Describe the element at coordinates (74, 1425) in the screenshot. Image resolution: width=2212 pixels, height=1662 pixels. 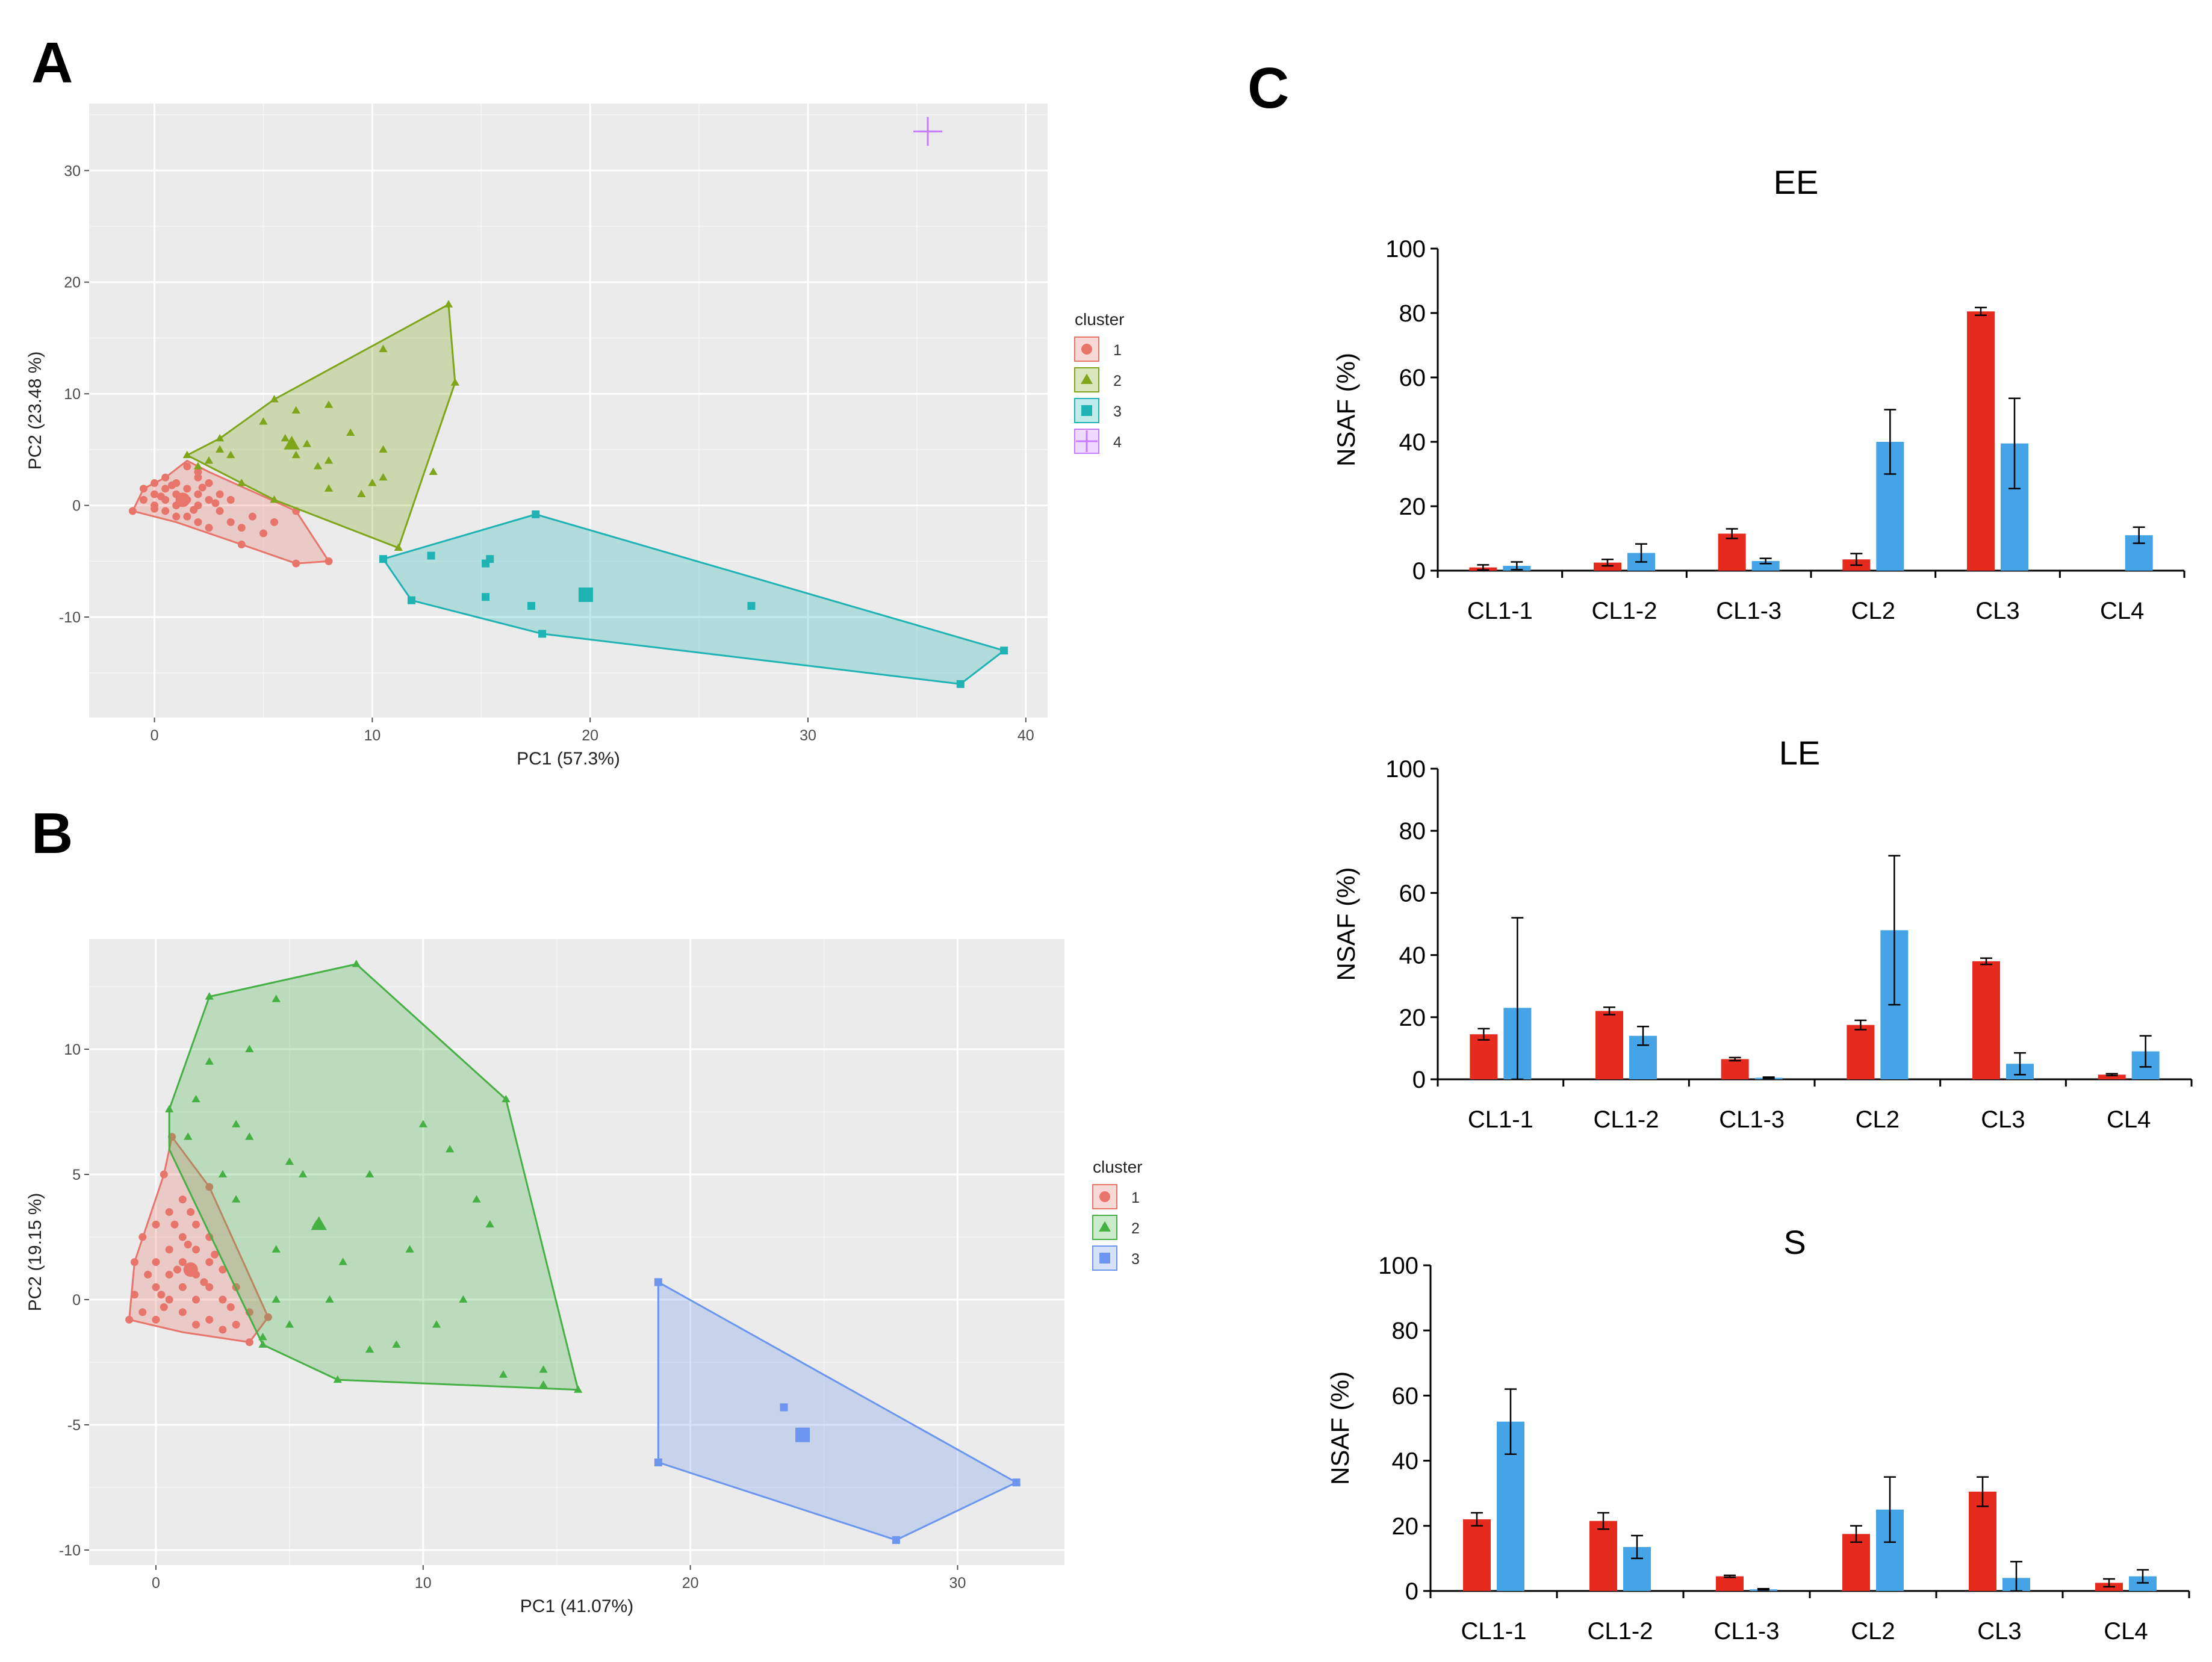
I see `y-tick-label: -5` at that location.